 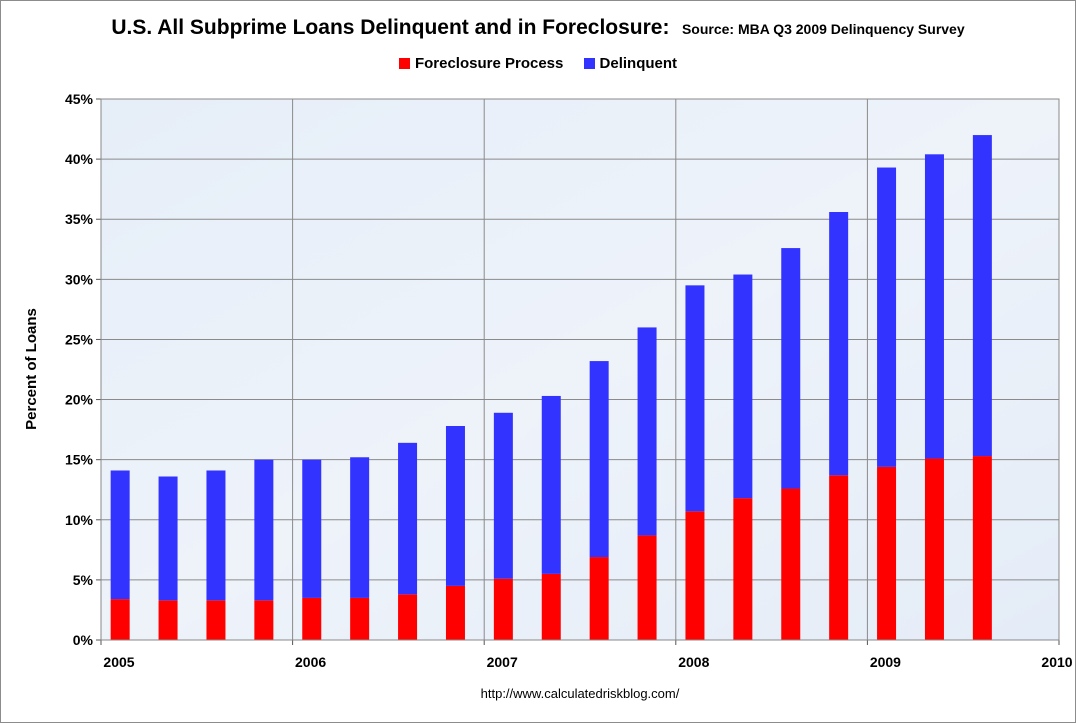 What do you see at coordinates (79, 339) in the screenshot?
I see `y-tick-label: 25%` at bounding box center [79, 339].